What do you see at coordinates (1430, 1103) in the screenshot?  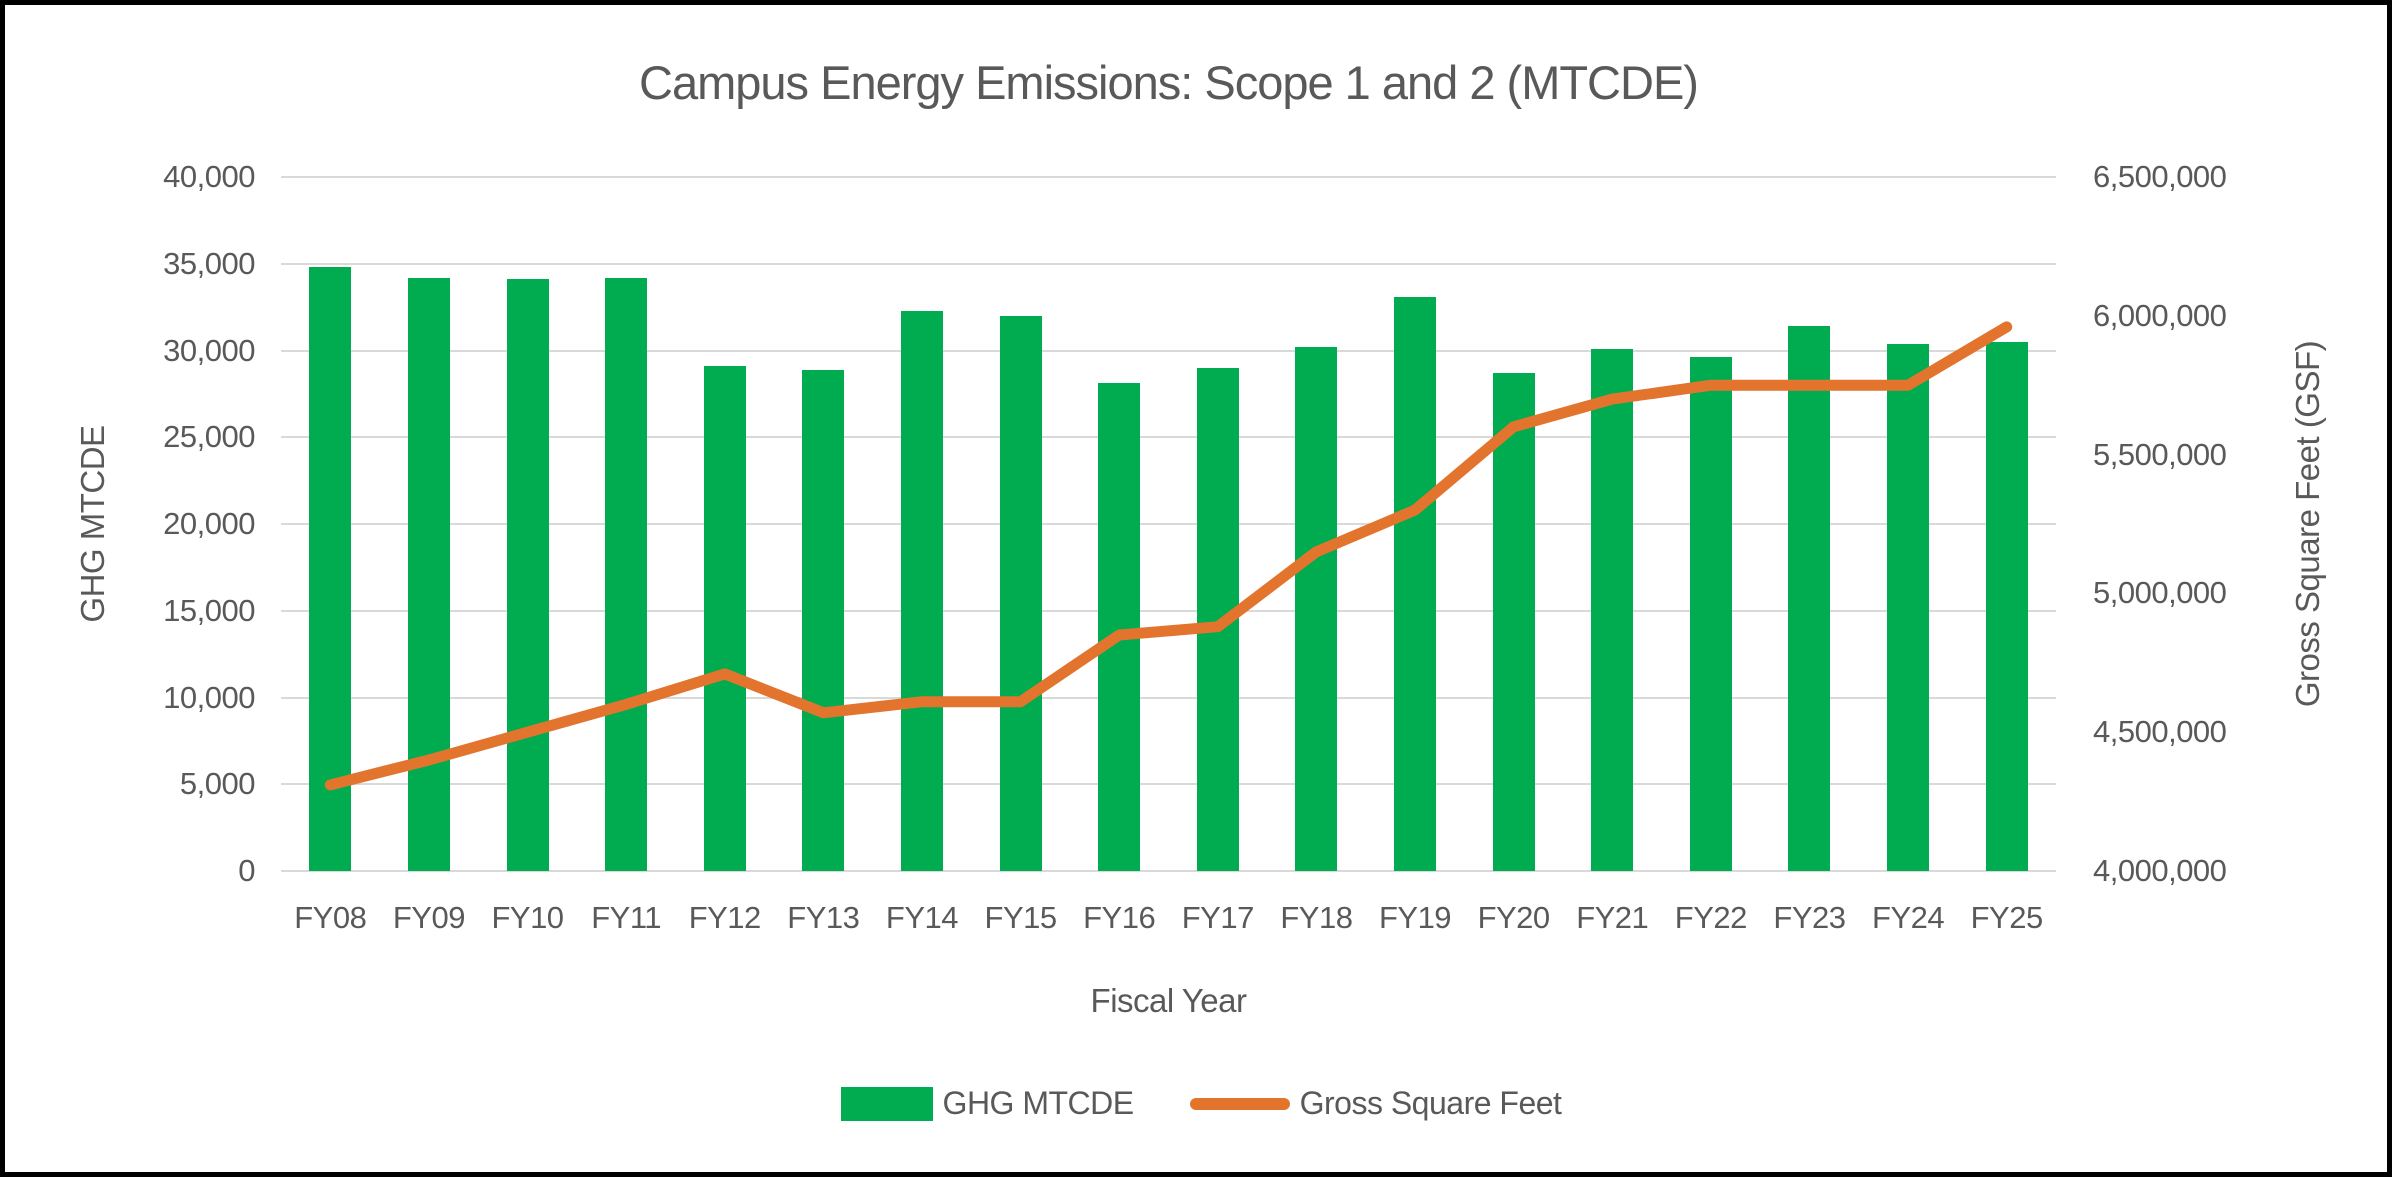 I see `legend-label-gsf: Gross Square Feet` at bounding box center [1430, 1103].